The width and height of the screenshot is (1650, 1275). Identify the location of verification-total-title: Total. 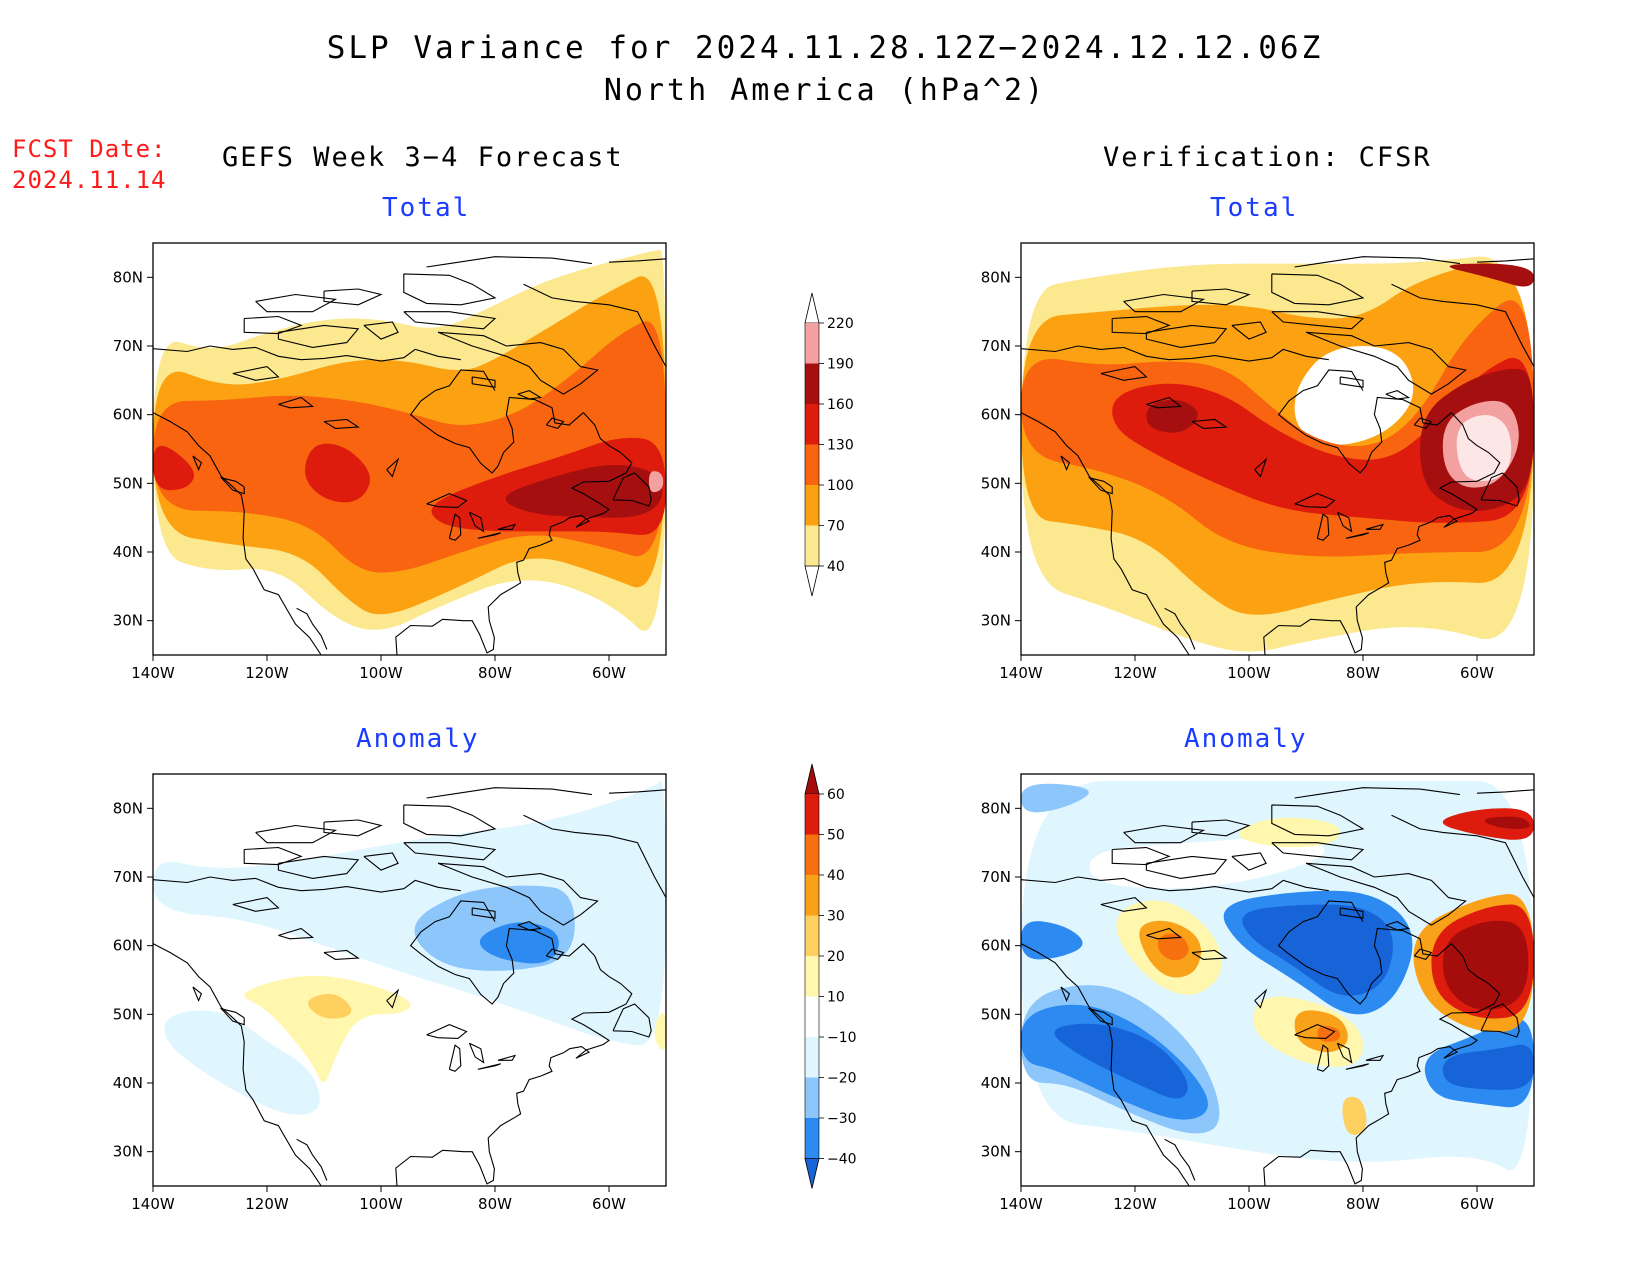
(1254, 208).